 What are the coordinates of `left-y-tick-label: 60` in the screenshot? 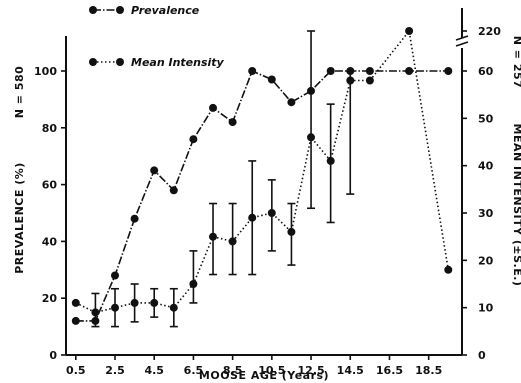 It's located at (50, 185).